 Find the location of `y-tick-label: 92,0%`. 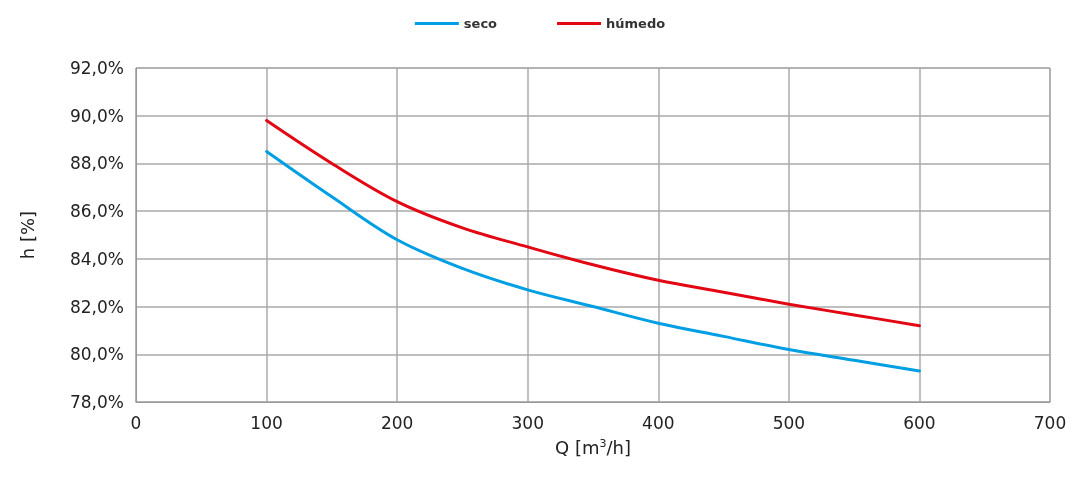

y-tick-label: 92,0% is located at coordinates (96, 68).